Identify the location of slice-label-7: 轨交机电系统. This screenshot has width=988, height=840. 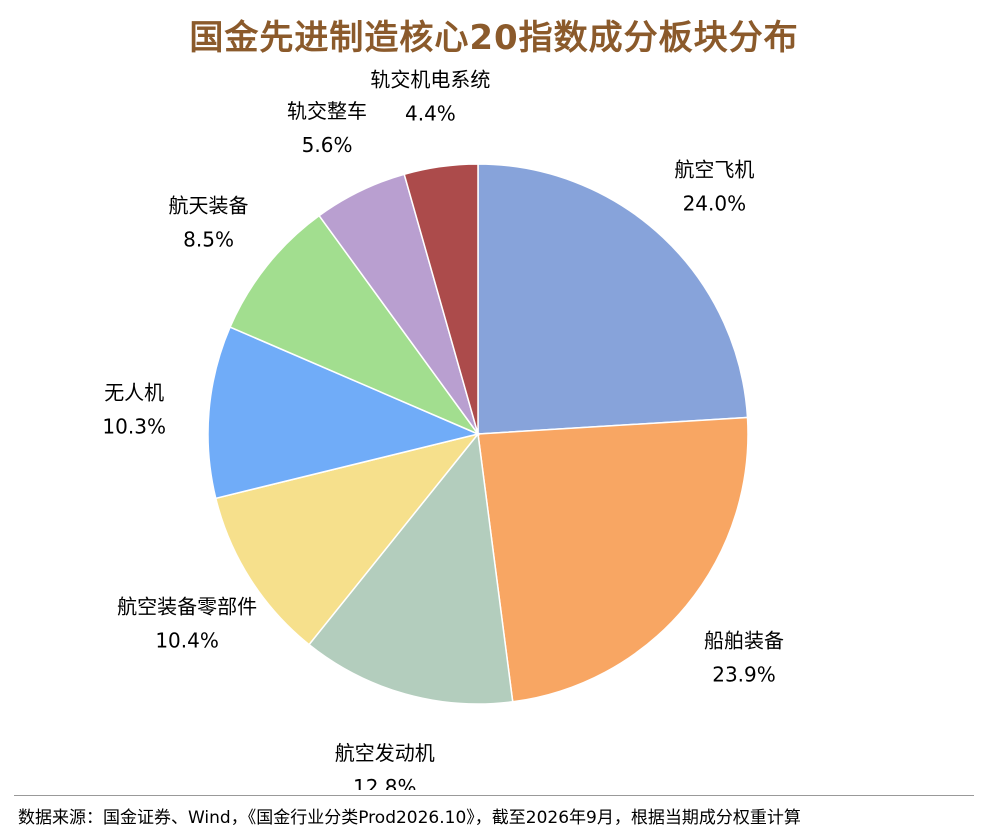
(430, 79).